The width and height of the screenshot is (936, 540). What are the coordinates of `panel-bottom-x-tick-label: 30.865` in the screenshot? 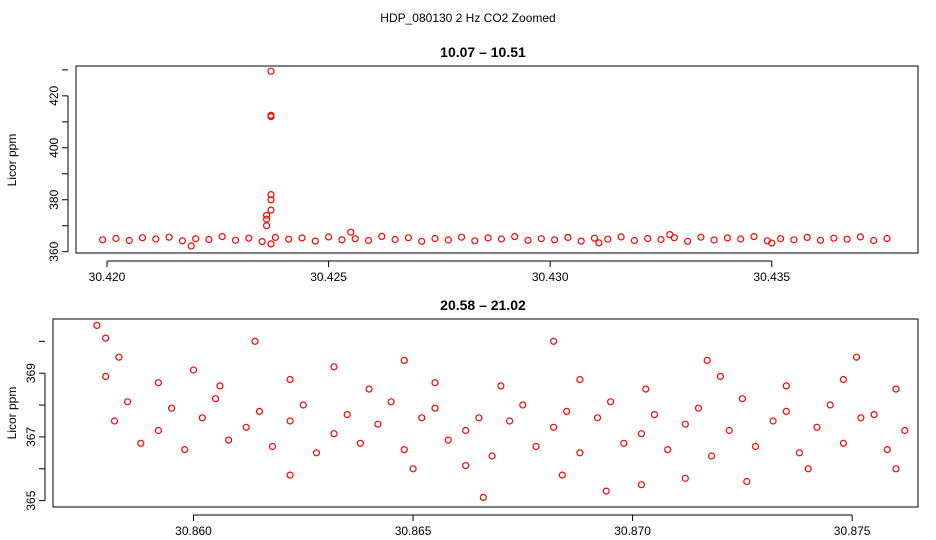 It's located at (413, 531).